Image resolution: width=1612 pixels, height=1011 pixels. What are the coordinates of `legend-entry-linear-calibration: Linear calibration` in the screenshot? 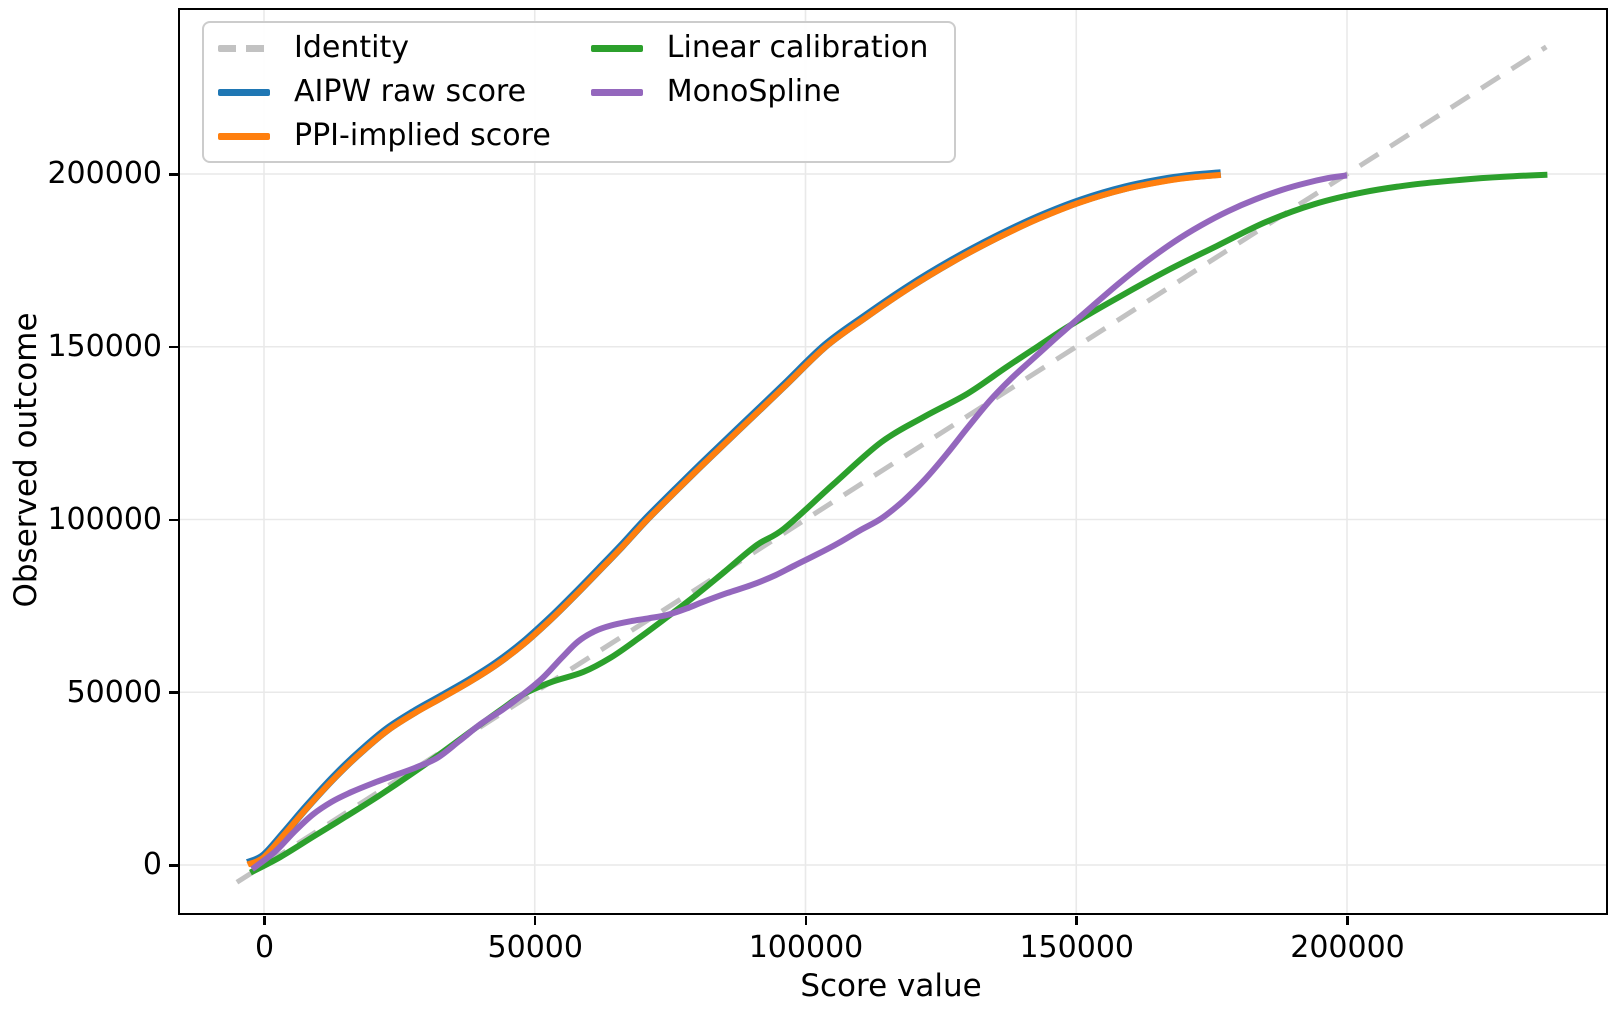 It's located at (759, 48).